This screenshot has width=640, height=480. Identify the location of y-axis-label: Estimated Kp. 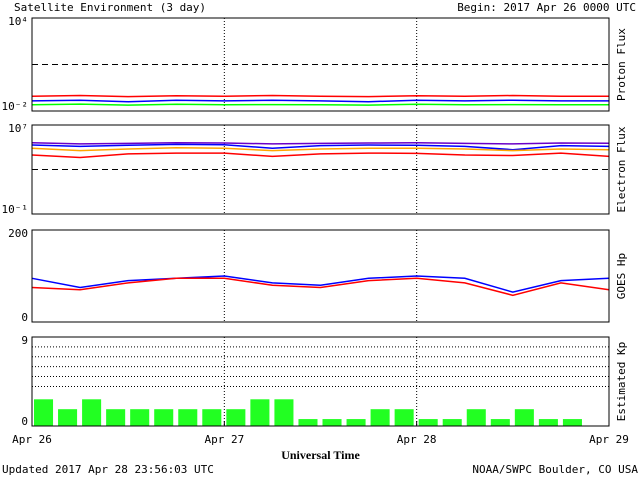
(621, 381).